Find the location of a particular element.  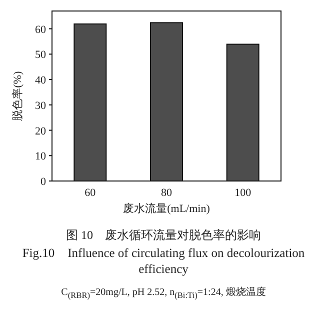

y-tick-label: 60 is located at coordinates (40, 30).